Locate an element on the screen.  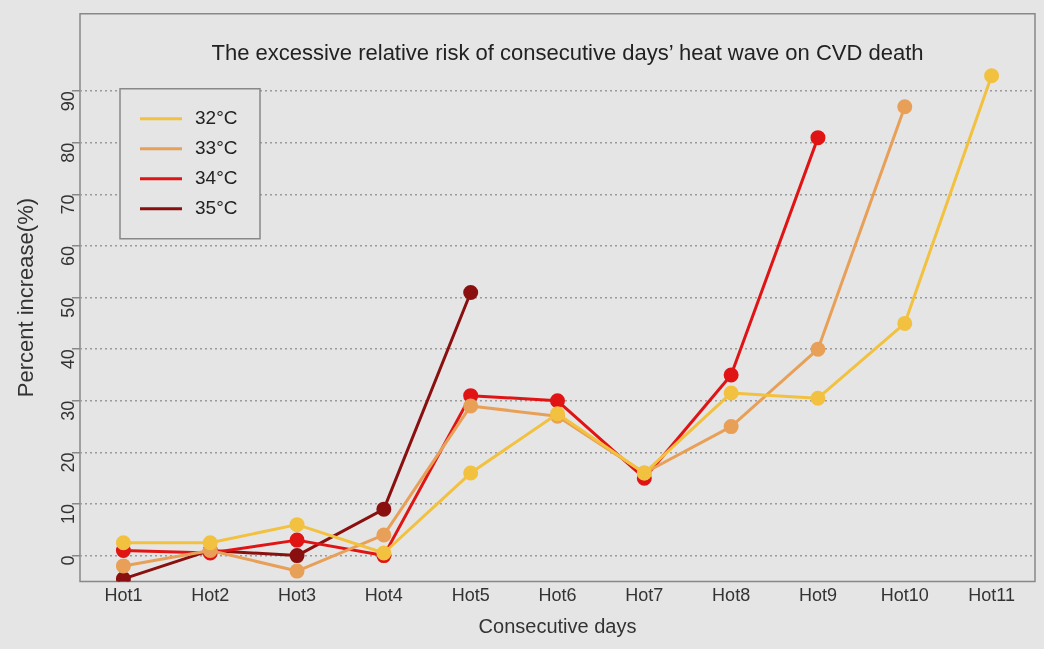
y-tick-label: 20 is located at coordinates (67, 462).